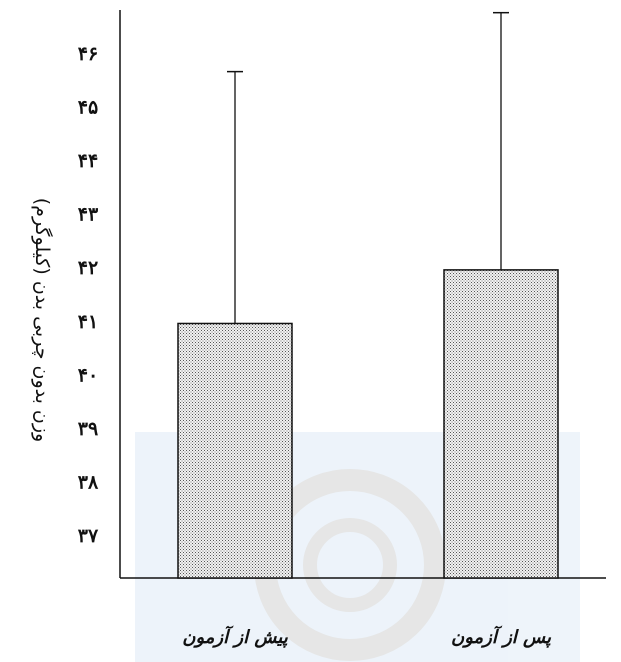  What do you see at coordinates (88, 161) in the screenshot?
I see `y-tick-label: ۴۴` at bounding box center [88, 161].